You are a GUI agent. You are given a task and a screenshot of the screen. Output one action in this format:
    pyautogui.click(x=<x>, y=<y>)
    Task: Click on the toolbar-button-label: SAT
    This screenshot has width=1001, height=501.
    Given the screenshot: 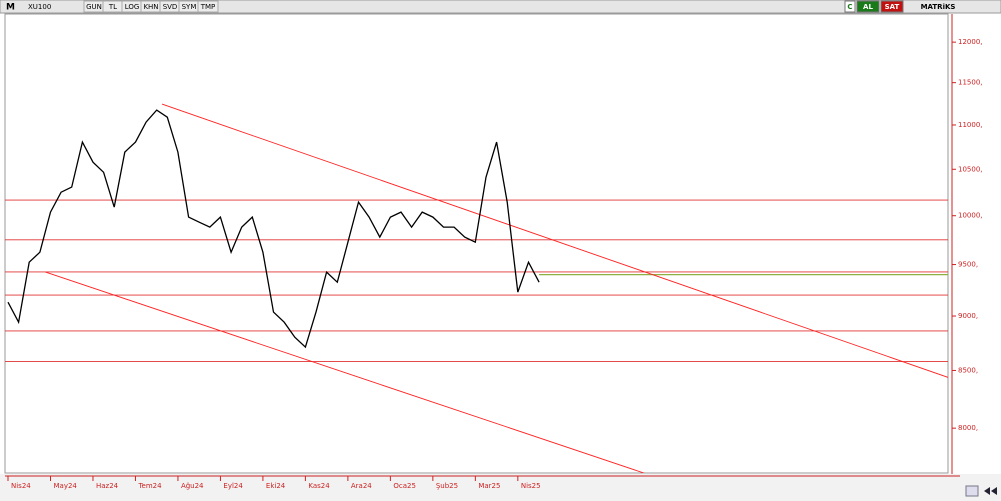 What is the action you would take?
    pyautogui.click(x=892, y=7)
    